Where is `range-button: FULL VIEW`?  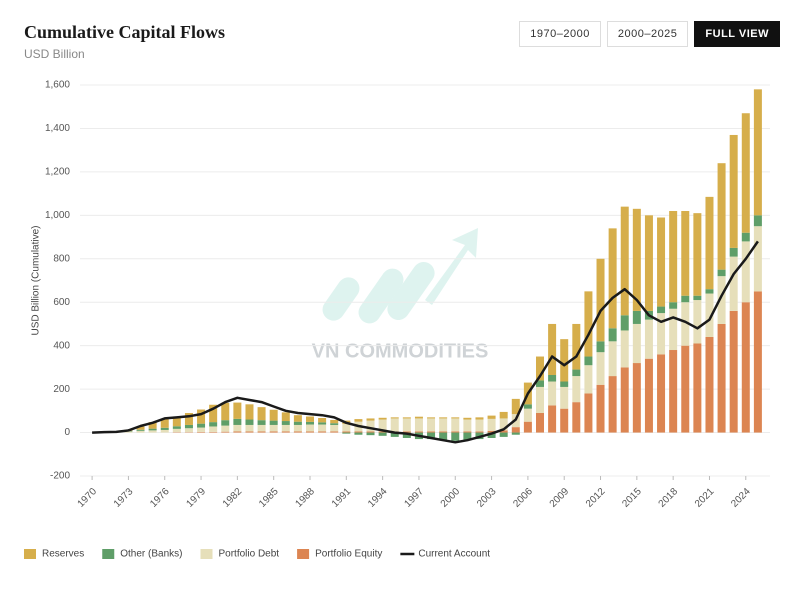 range-button: FULL VIEW is located at coordinates (737, 34).